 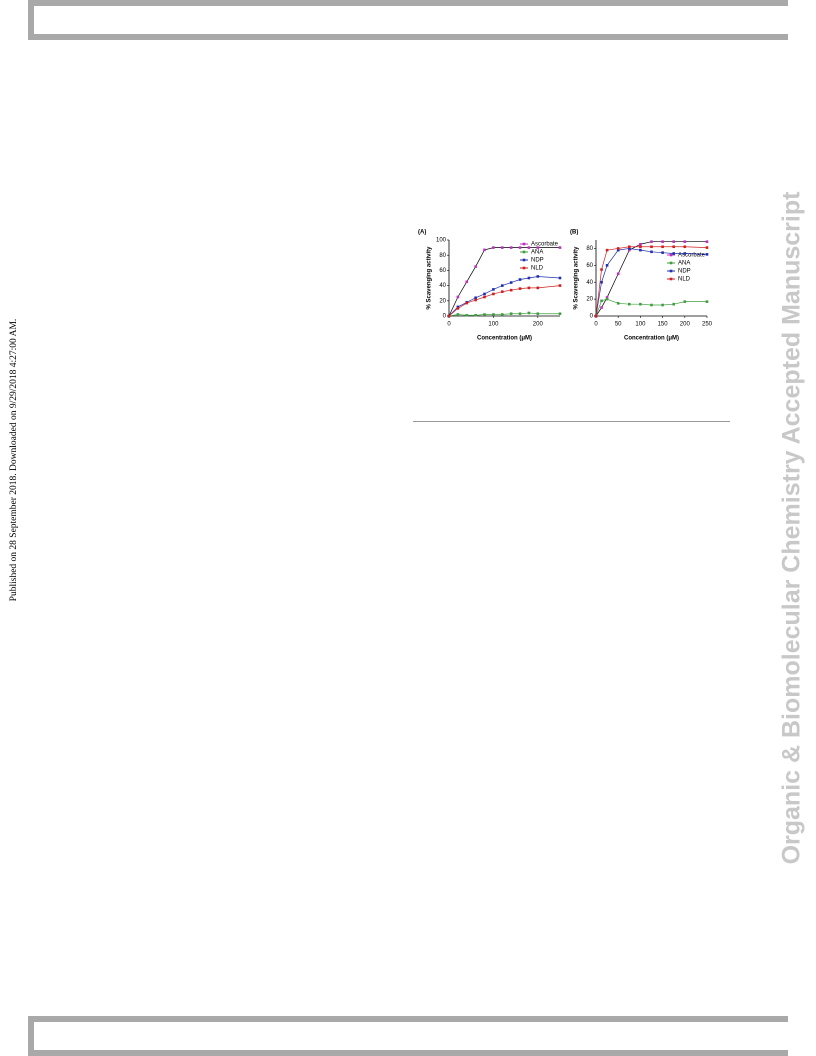 What do you see at coordinates (684, 280) in the screenshot?
I see `legend-label: NLD` at bounding box center [684, 280].